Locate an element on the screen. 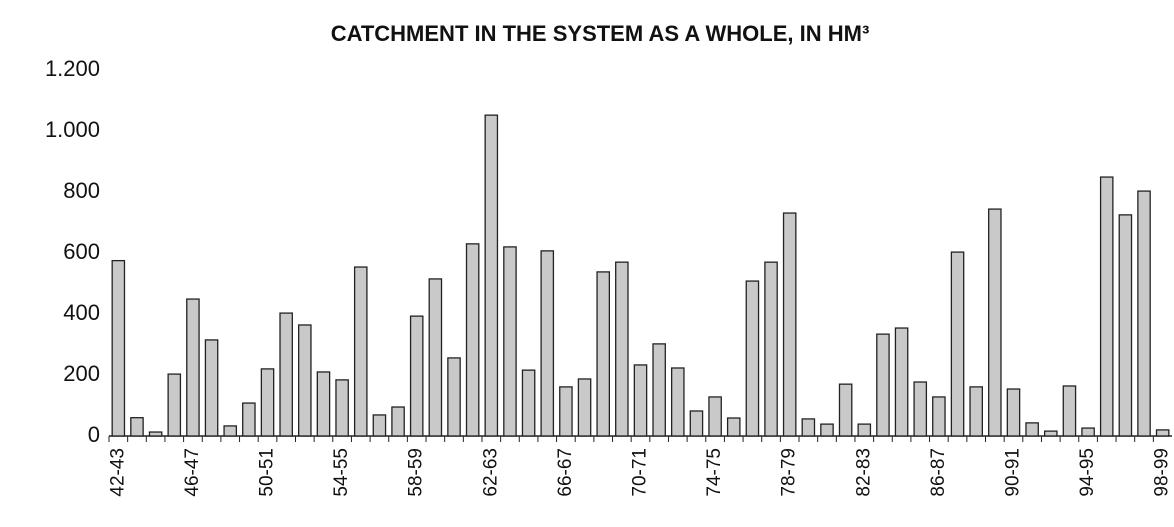 The height and width of the screenshot is (527, 1174). x-tick-label: 58-59 is located at coordinates (416, 472).